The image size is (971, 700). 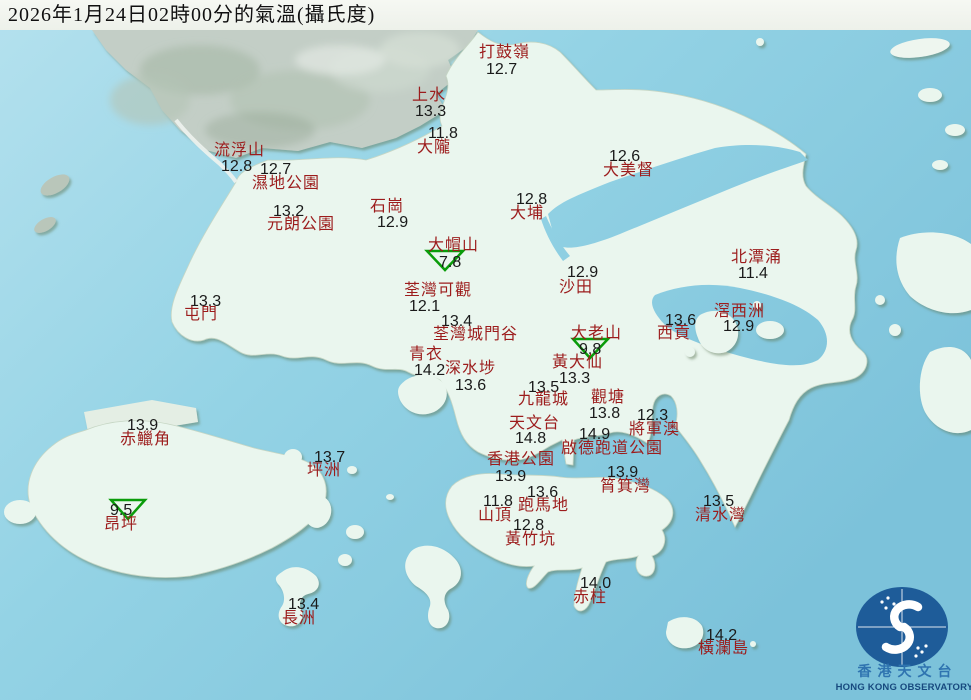 What do you see at coordinates (903, 687) in the screenshot?
I see `hko-logo-english-name: HONG KONG OBSERVATORY` at bounding box center [903, 687].